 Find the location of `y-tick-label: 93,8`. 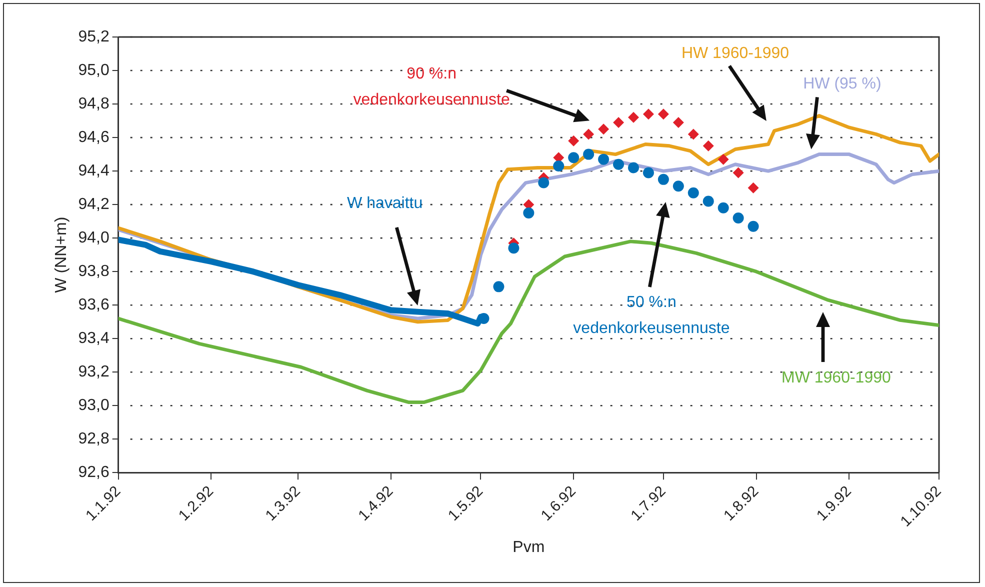

y-tick-label: 93,8 is located at coordinates (94, 271).